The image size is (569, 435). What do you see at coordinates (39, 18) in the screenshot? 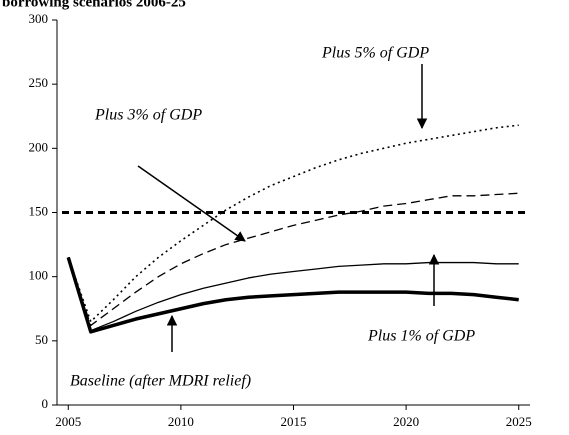
I see `y-tick-label: 300` at bounding box center [39, 18].